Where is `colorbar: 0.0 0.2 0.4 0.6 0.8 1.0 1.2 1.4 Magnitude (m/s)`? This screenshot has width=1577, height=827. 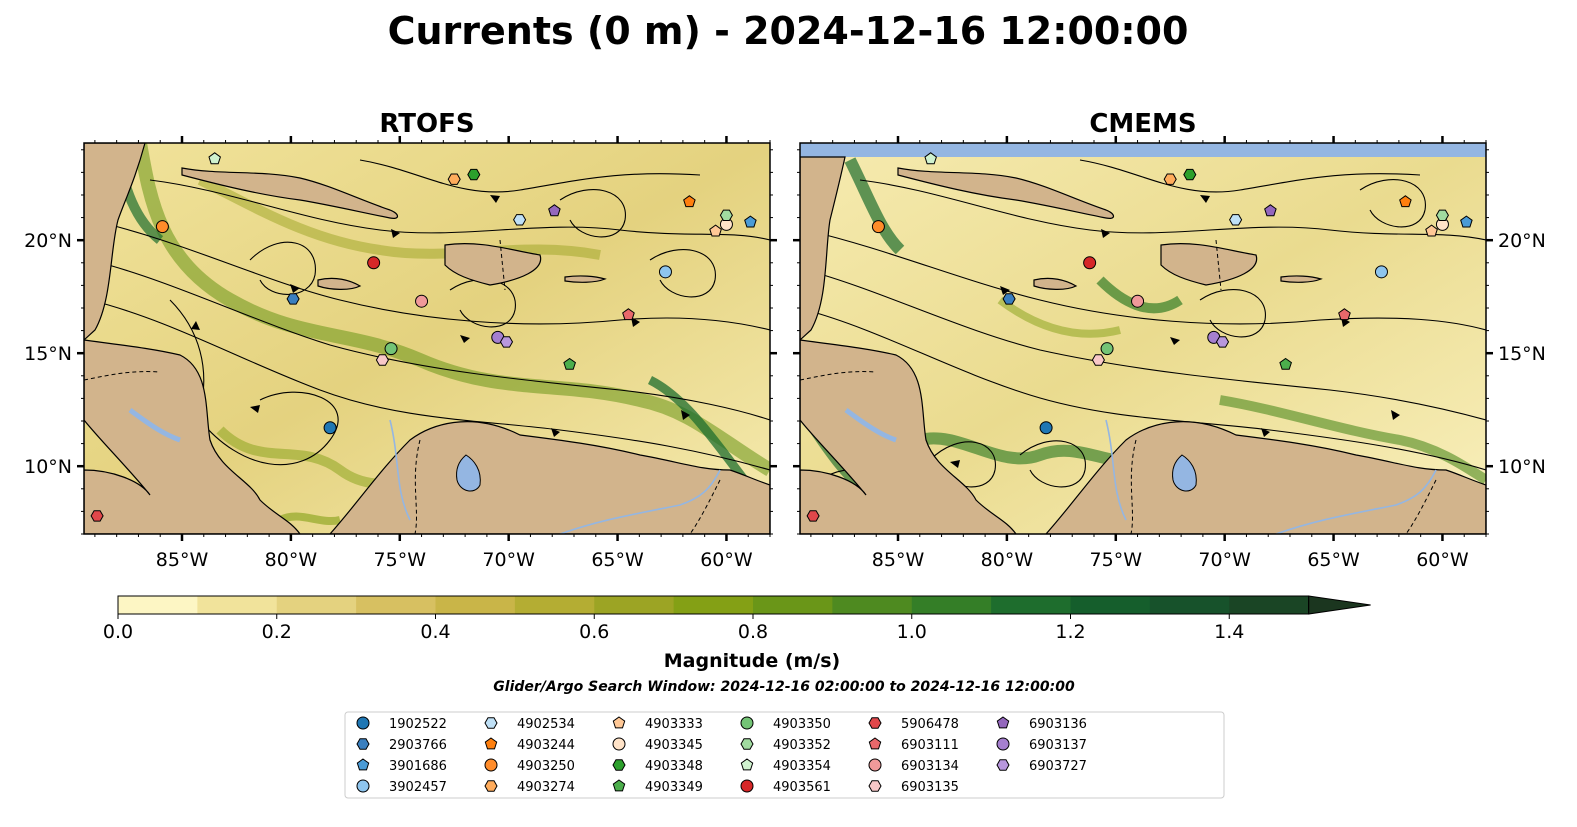
colorbar: 0.0 0.2 0.4 0.6 0.8 1.0 1.2 1.4 Magnitude (m/s) is located at coordinates (737, 633).